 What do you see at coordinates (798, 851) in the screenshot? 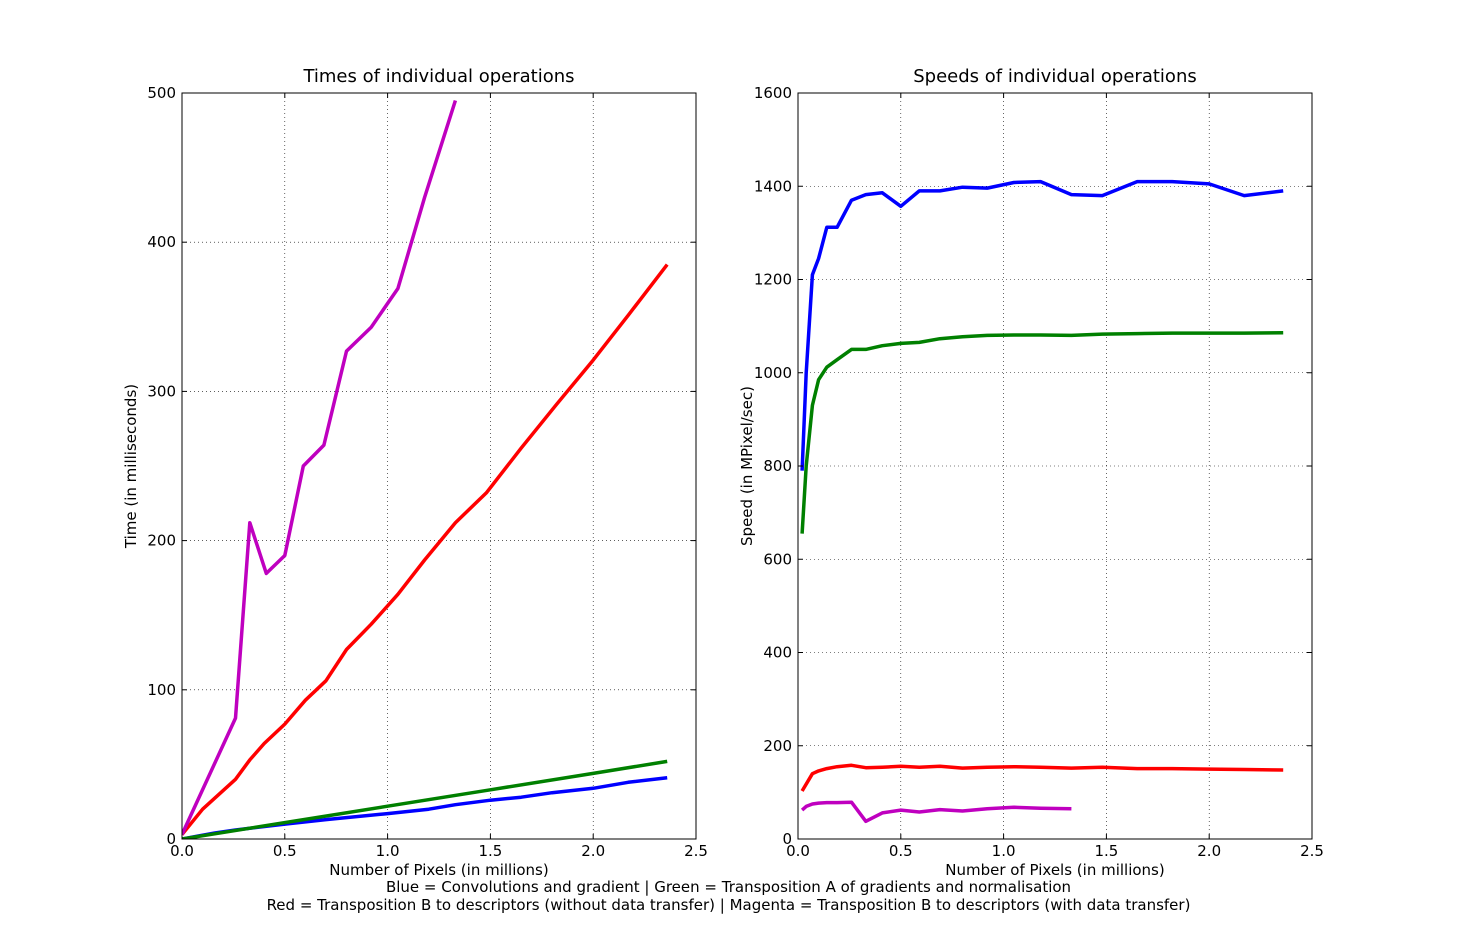
I see `chart-2-x-tick-label: 0.0` at bounding box center [798, 851].